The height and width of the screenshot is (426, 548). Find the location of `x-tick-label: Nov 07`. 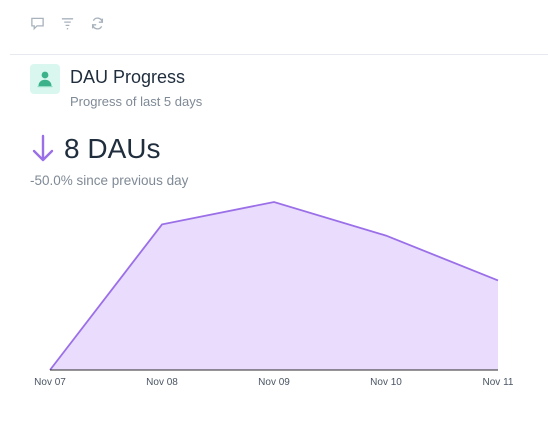

x-tick-label: Nov 07 is located at coordinates (50, 382).